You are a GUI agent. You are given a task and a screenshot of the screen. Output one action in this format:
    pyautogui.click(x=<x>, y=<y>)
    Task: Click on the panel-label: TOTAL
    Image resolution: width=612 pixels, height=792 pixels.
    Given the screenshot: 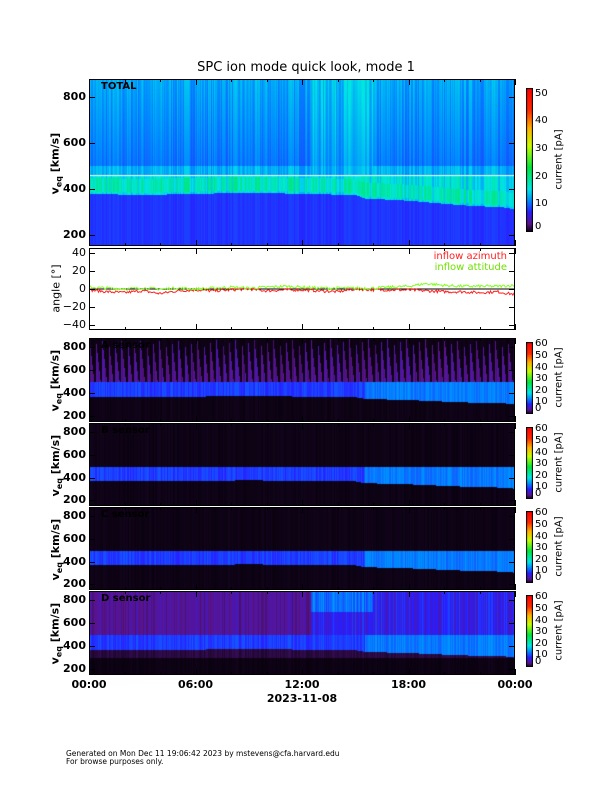 What is the action you would take?
    pyautogui.click(x=119, y=86)
    